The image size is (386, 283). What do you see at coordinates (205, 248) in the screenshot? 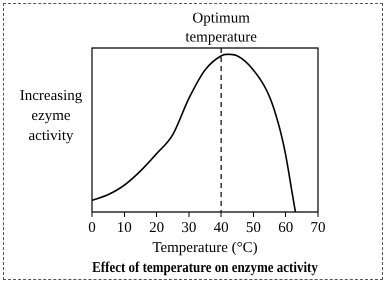
I see `x-axis-title: Temperature (°C)` at bounding box center [205, 248].